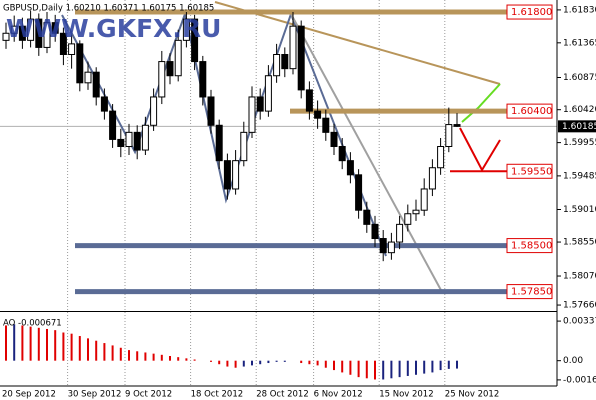  Describe the element at coordinates (29, 395) in the screenshot. I see `x-tick-label: 20 Sep 2012` at that location.